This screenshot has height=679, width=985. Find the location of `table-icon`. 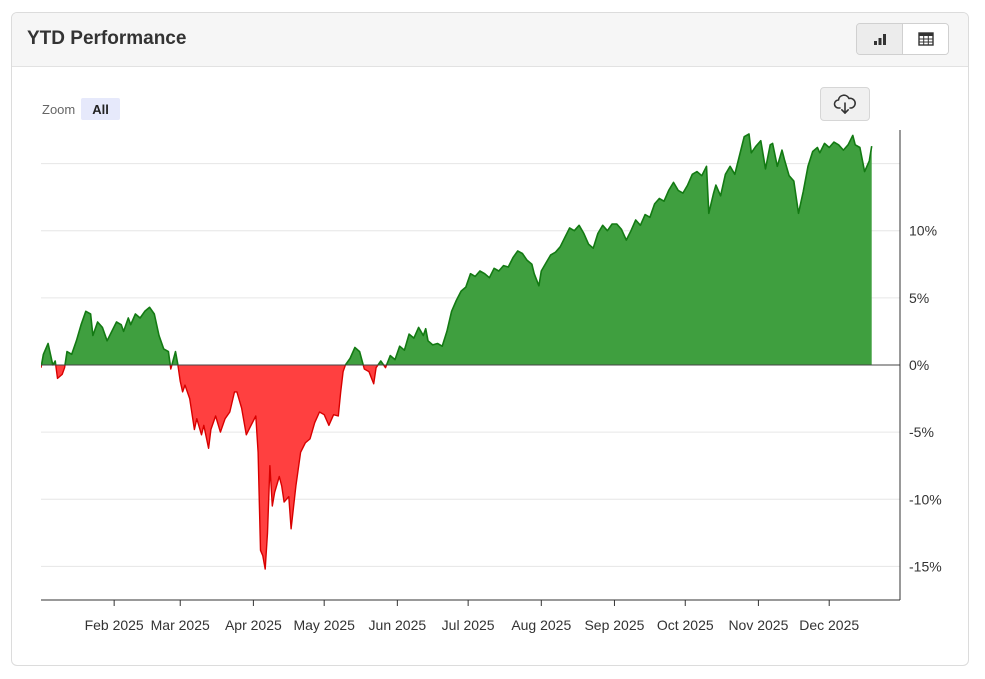

table-icon is located at coordinates (925, 39).